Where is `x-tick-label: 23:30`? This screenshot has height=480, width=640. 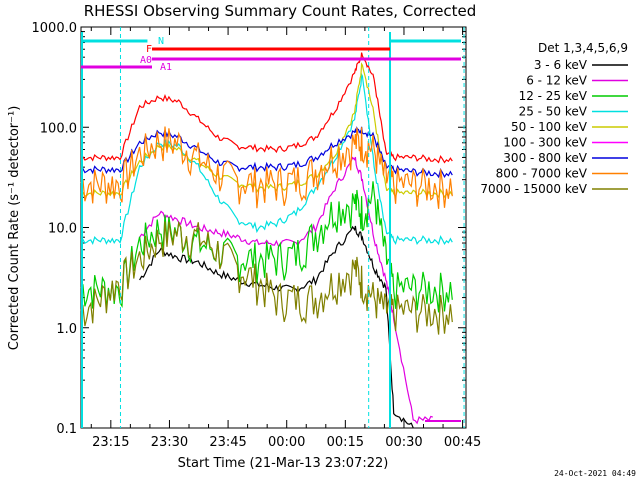
x-tick-label: 23:30 is located at coordinates (169, 442).